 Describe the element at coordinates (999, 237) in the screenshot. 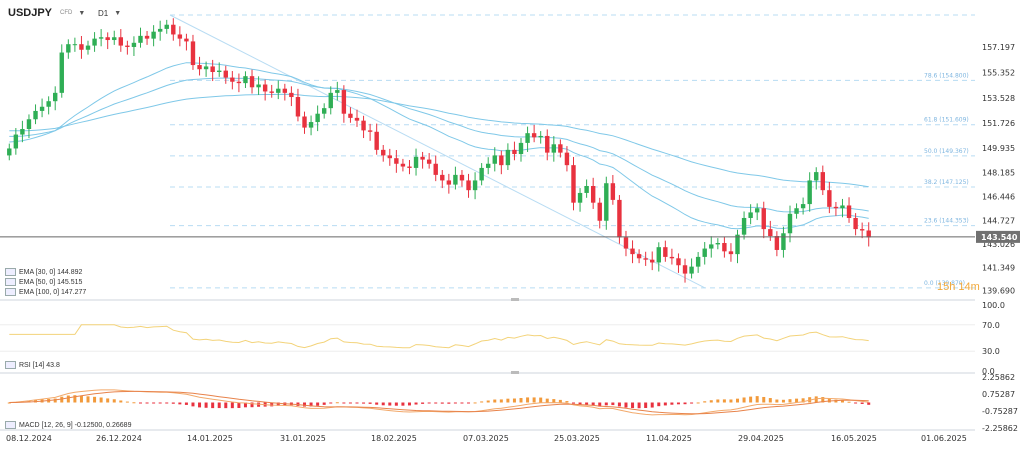

I see `current-price-label: 143.540` at that location.